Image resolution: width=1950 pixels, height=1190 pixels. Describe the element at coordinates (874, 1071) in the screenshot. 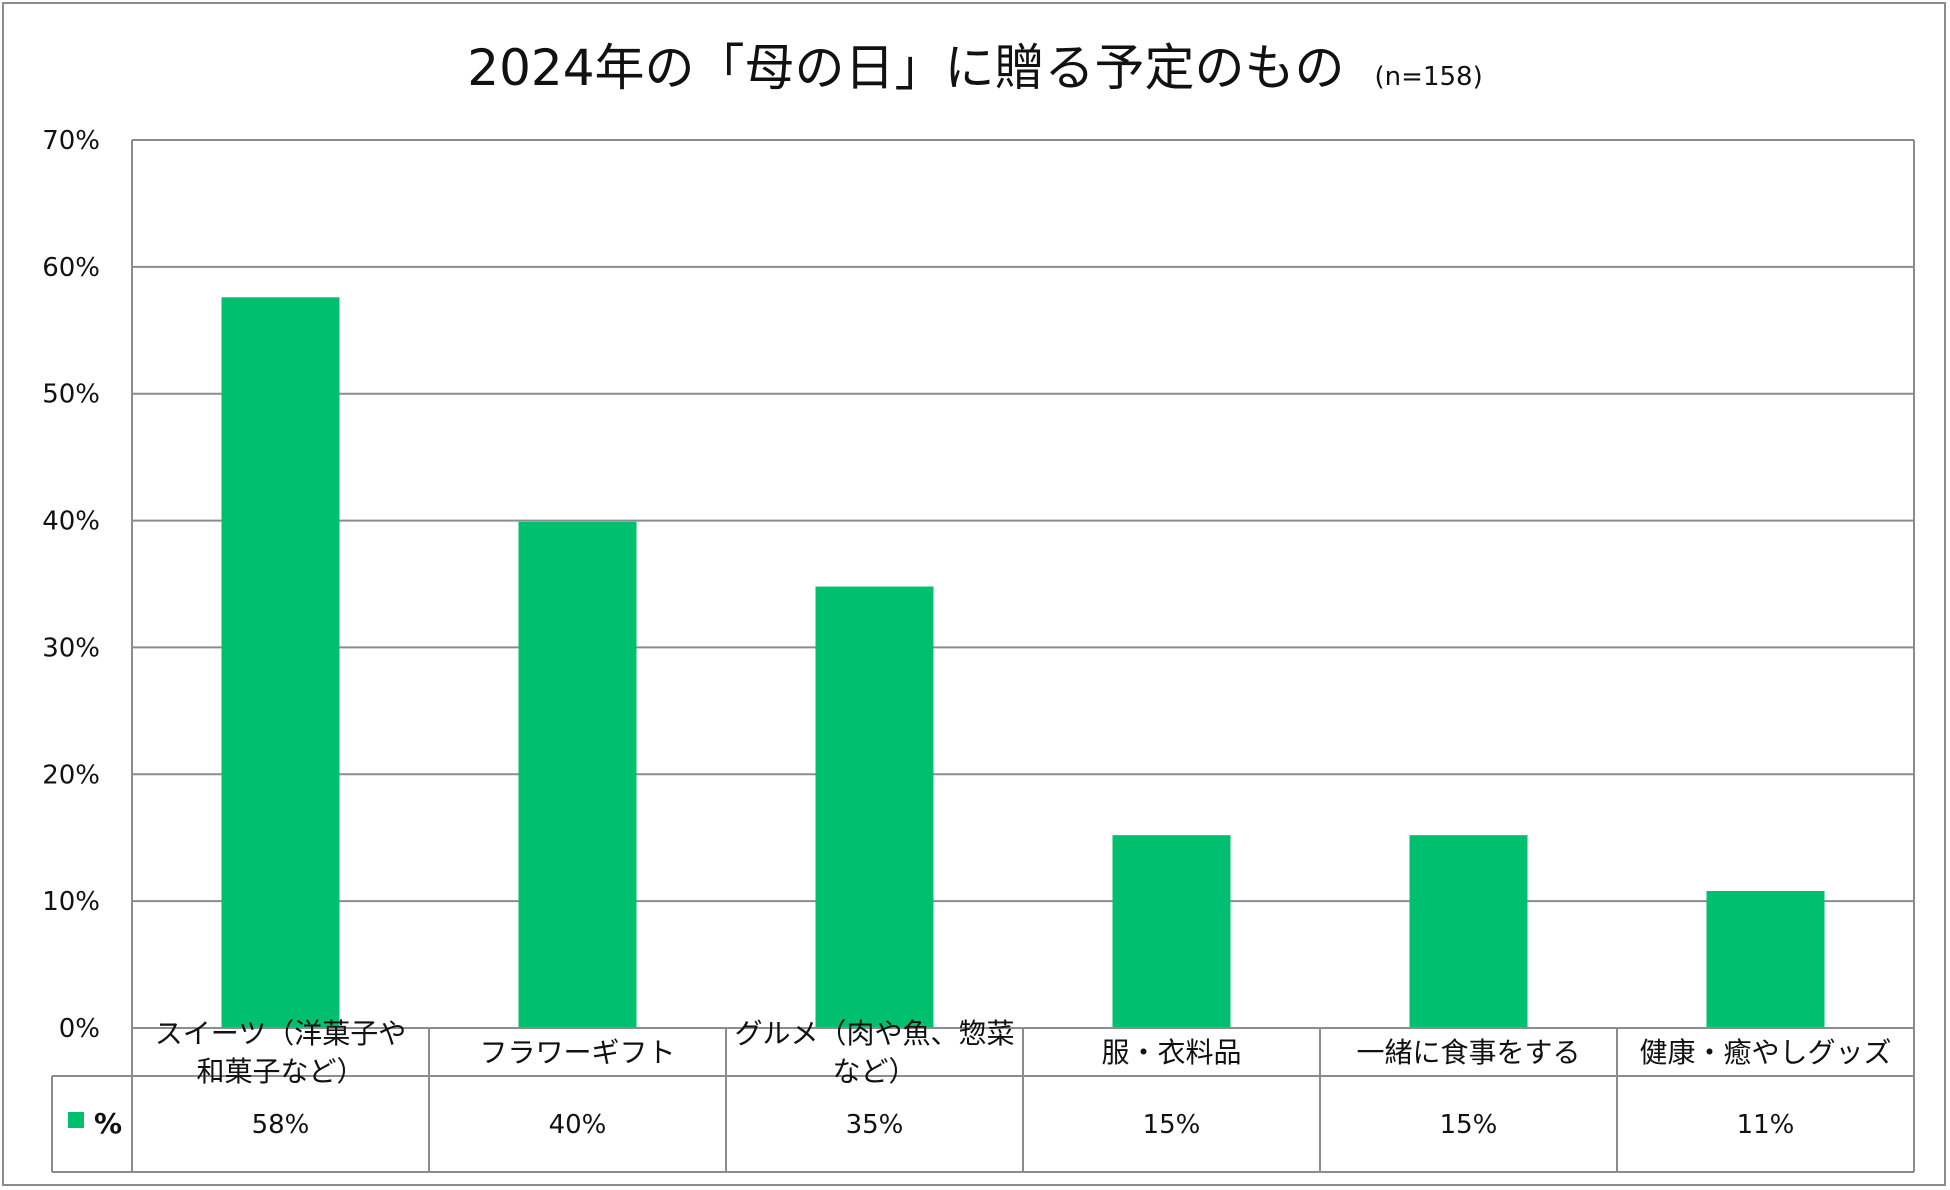

I see `category-label: など）` at that location.